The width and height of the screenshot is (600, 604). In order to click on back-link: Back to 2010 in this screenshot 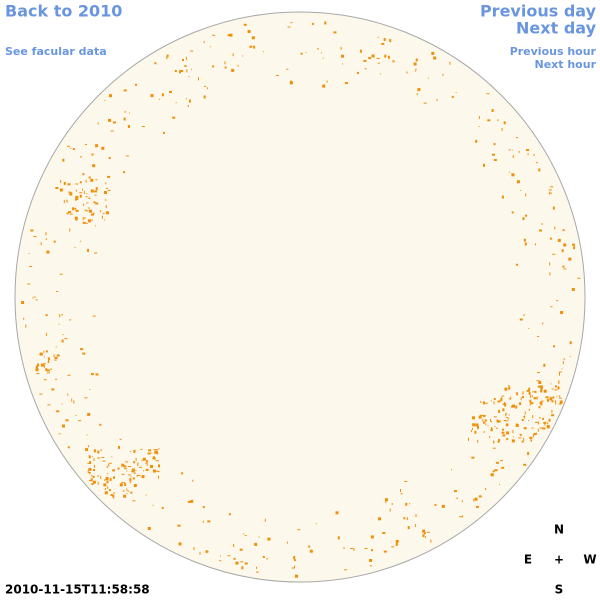, I will do `click(63, 11)`.